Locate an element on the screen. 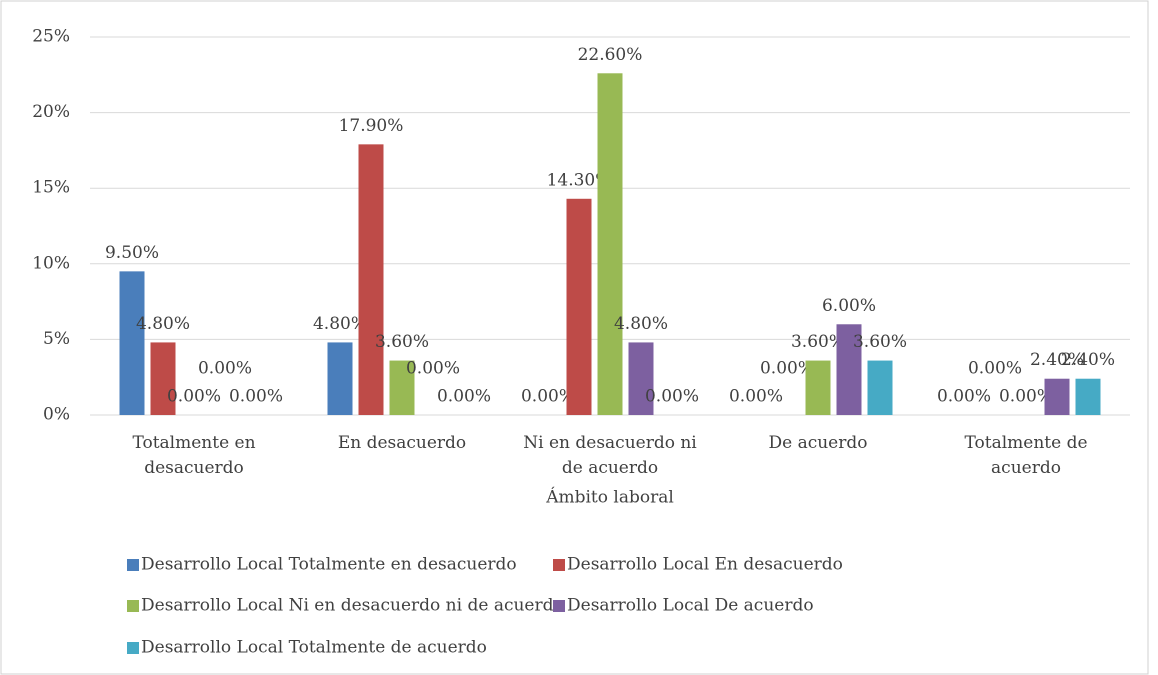  y-tick-label: 0% is located at coordinates (56, 415).